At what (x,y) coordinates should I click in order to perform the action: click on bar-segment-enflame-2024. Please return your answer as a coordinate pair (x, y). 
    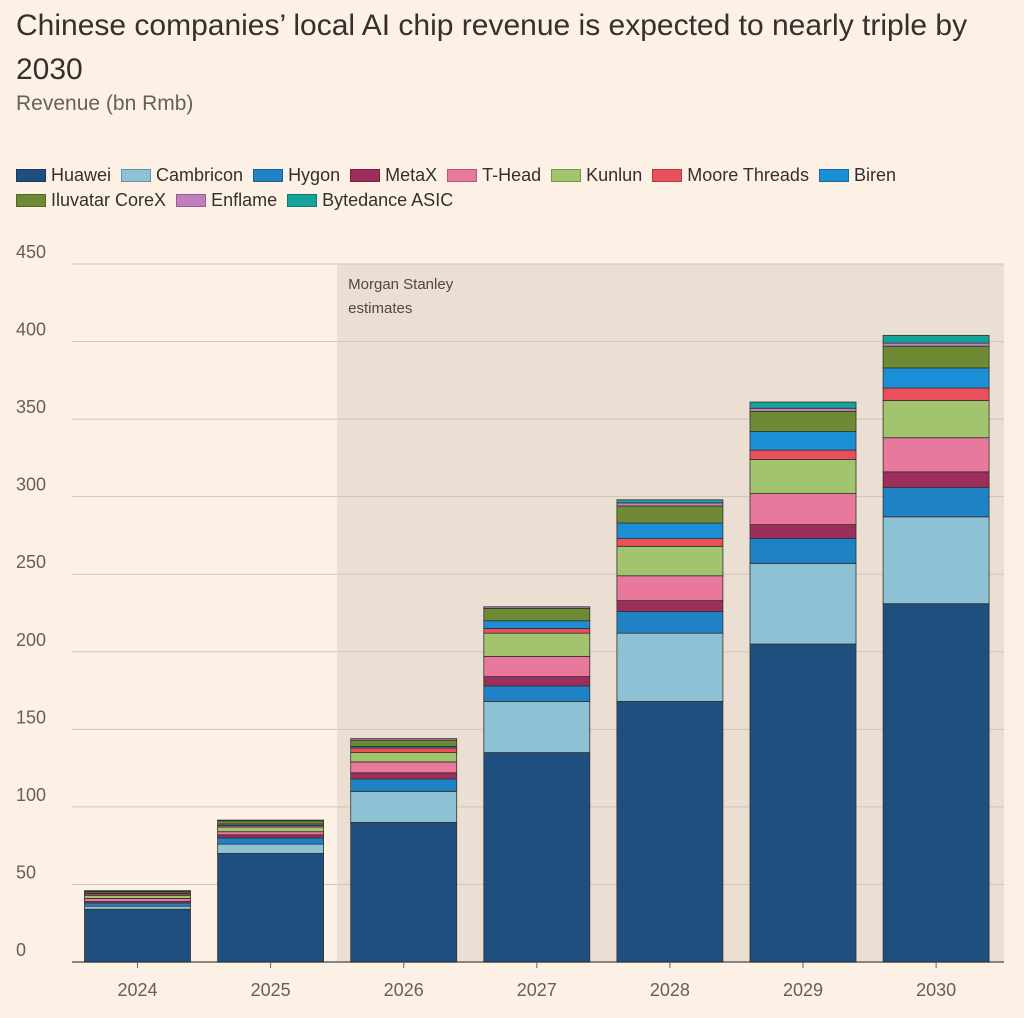
    Looking at the image, I should click on (137, 891).